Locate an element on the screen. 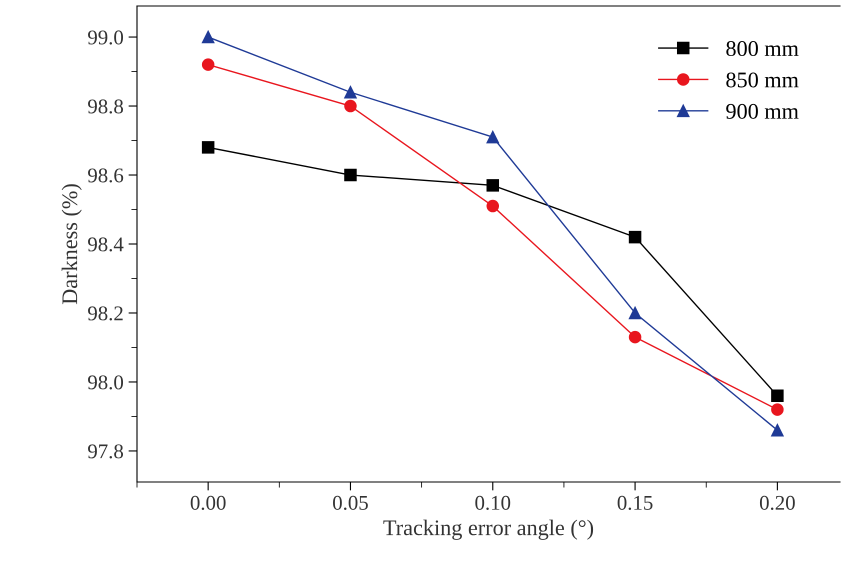  y-tick-label: 99.0 is located at coordinates (106, 37).